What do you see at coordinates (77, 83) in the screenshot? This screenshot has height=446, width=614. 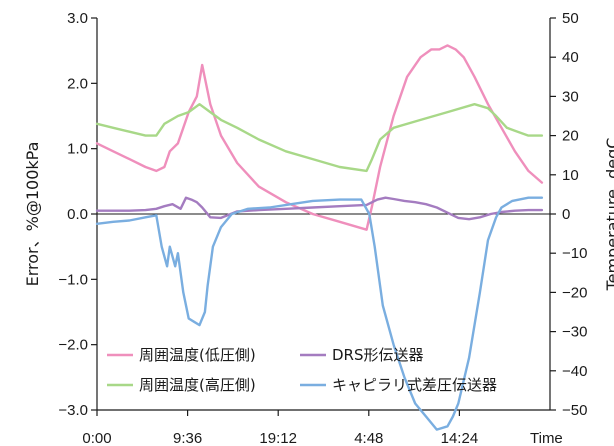 I see `y-tick-label: 2.0` at bounding box center [77, 83].